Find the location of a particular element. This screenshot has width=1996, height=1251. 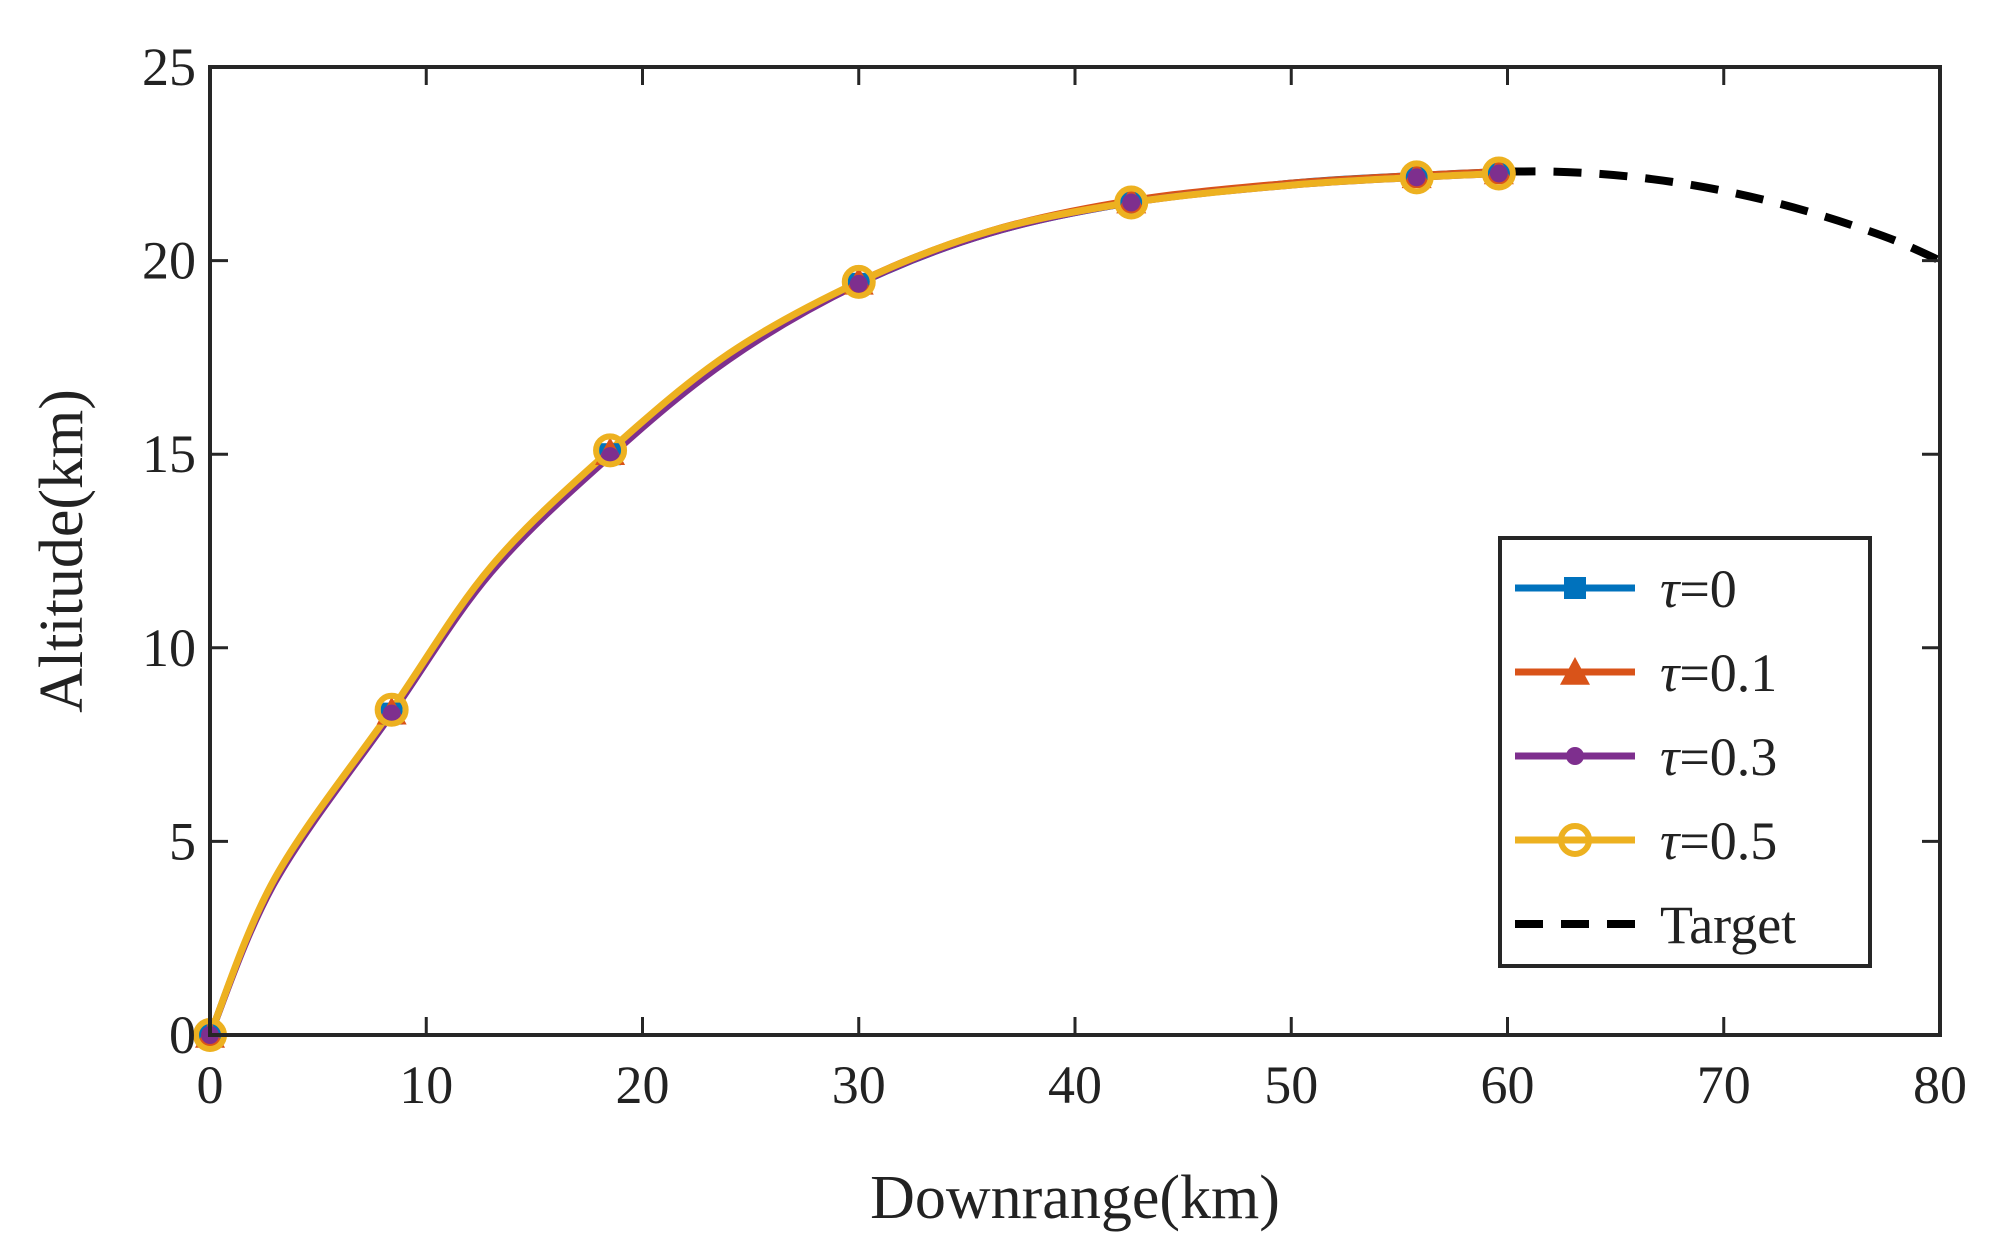

legend-label: τ=0.1 is located at coordinates (1718, 673).